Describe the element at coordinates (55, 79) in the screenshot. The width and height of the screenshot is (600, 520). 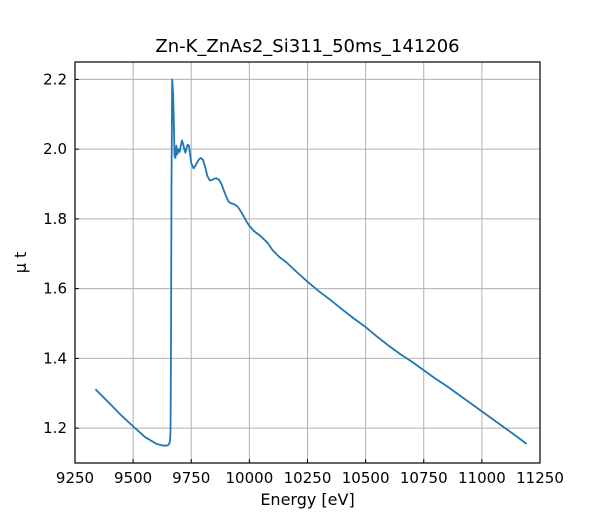
I see `y-tick-label: 2.2` at that location.